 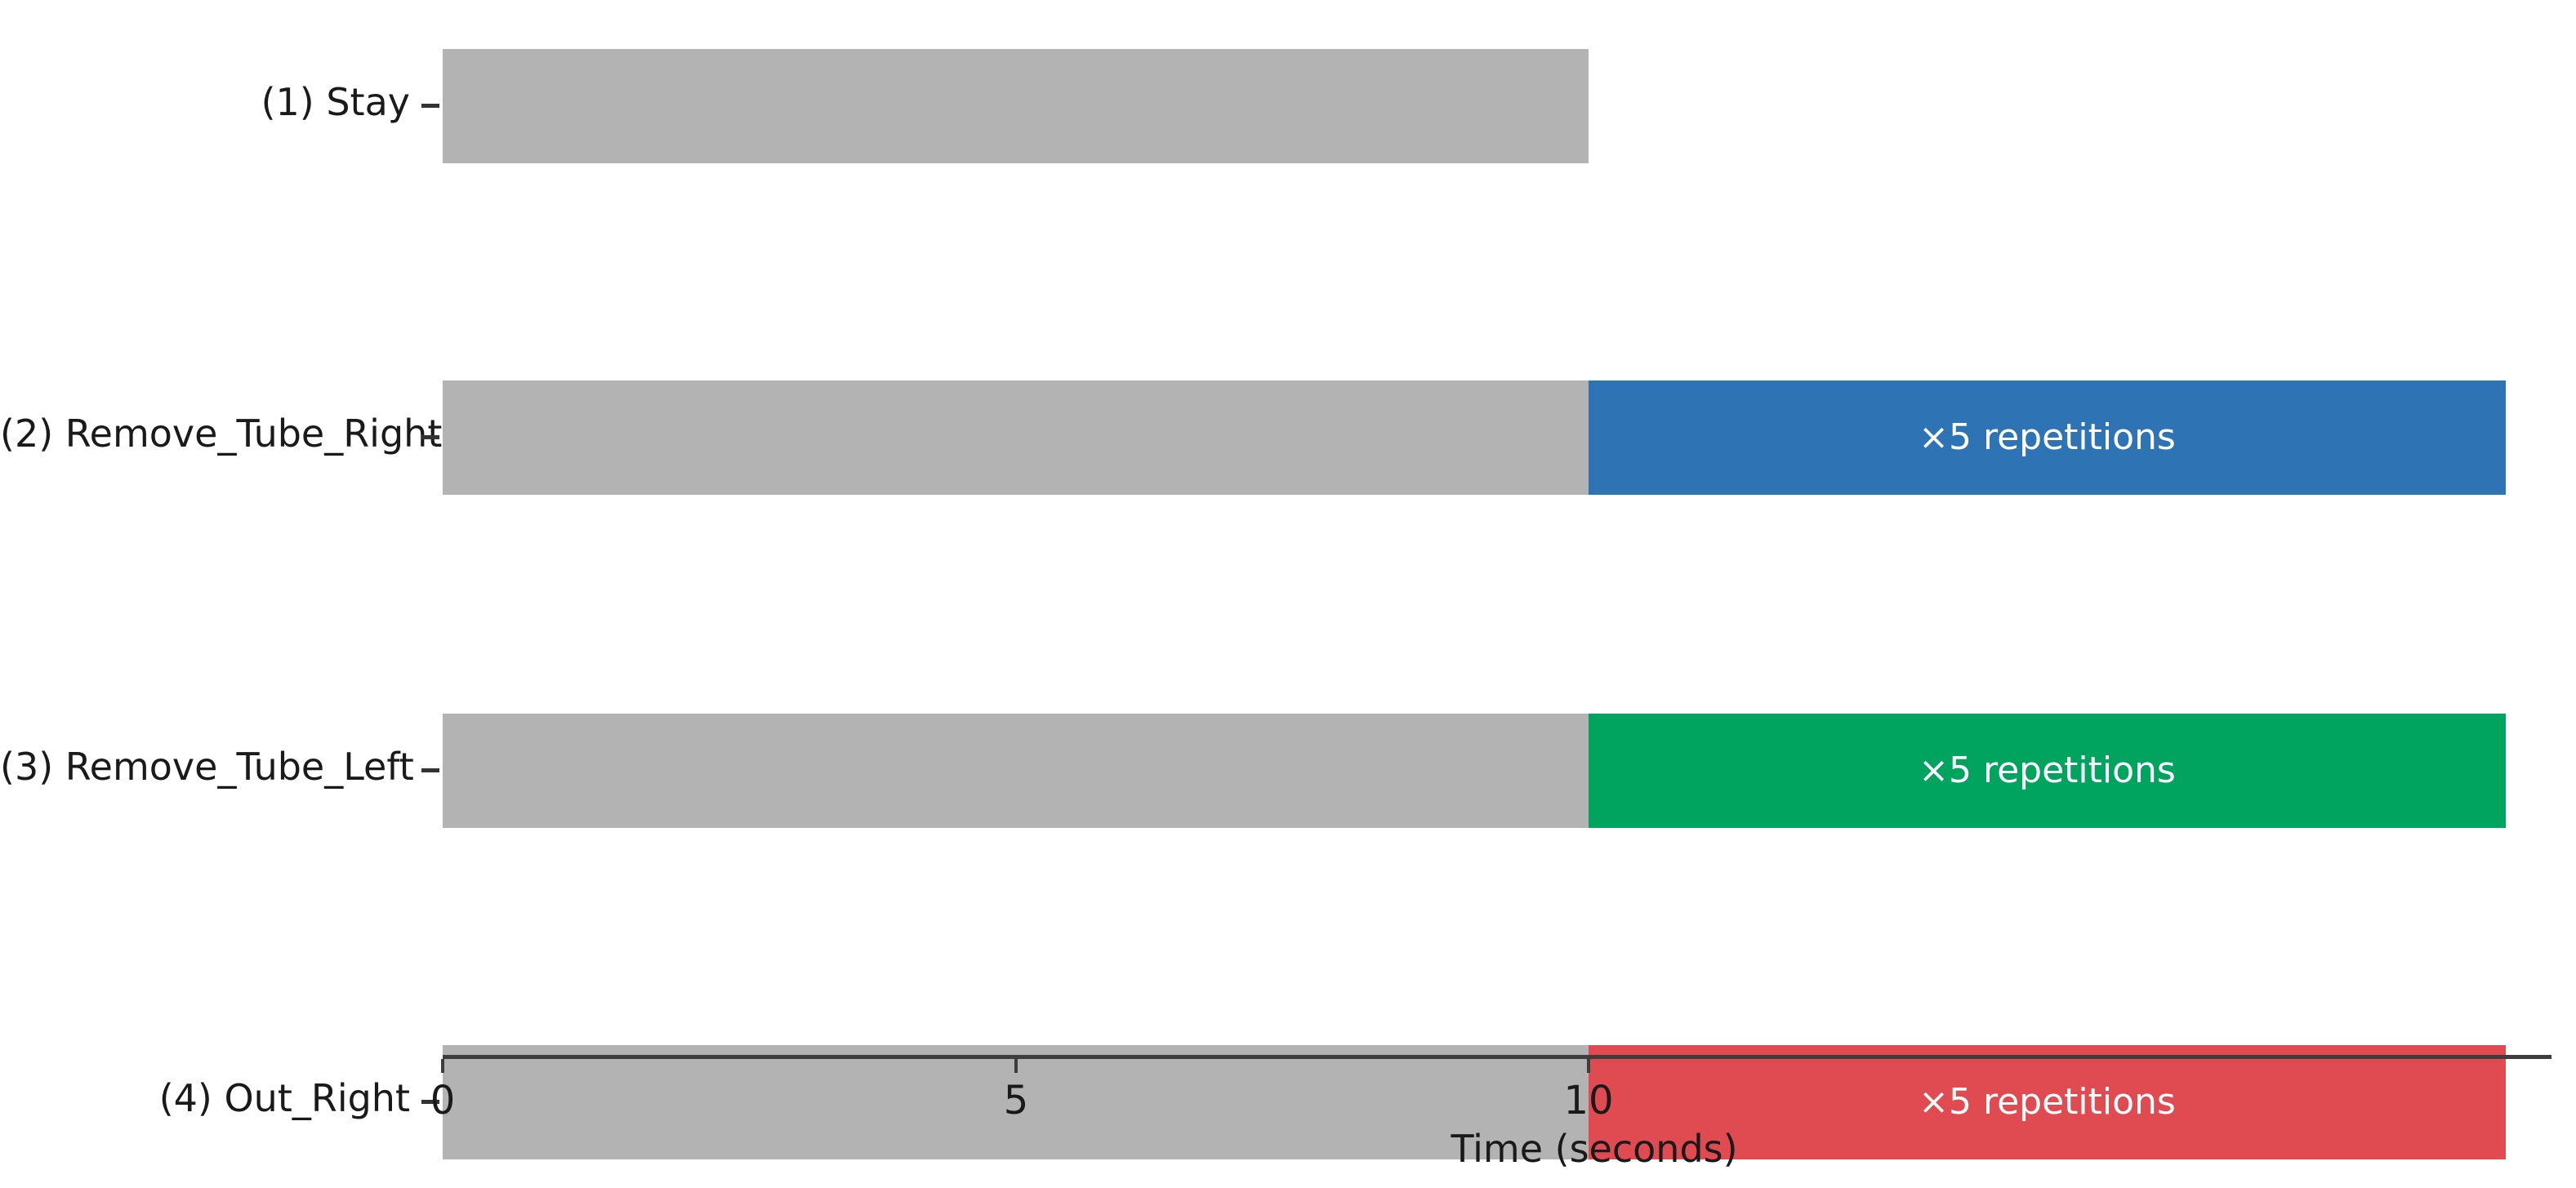 I want to click on x-tick-label: 5, so click(x=1016, y=1100).